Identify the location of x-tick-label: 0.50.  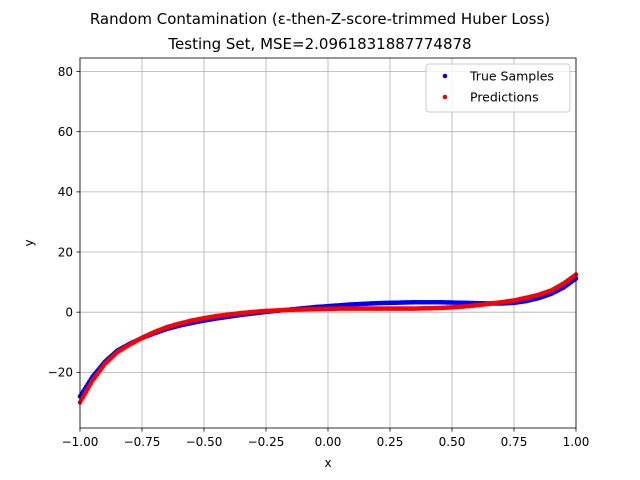
(452, 442).